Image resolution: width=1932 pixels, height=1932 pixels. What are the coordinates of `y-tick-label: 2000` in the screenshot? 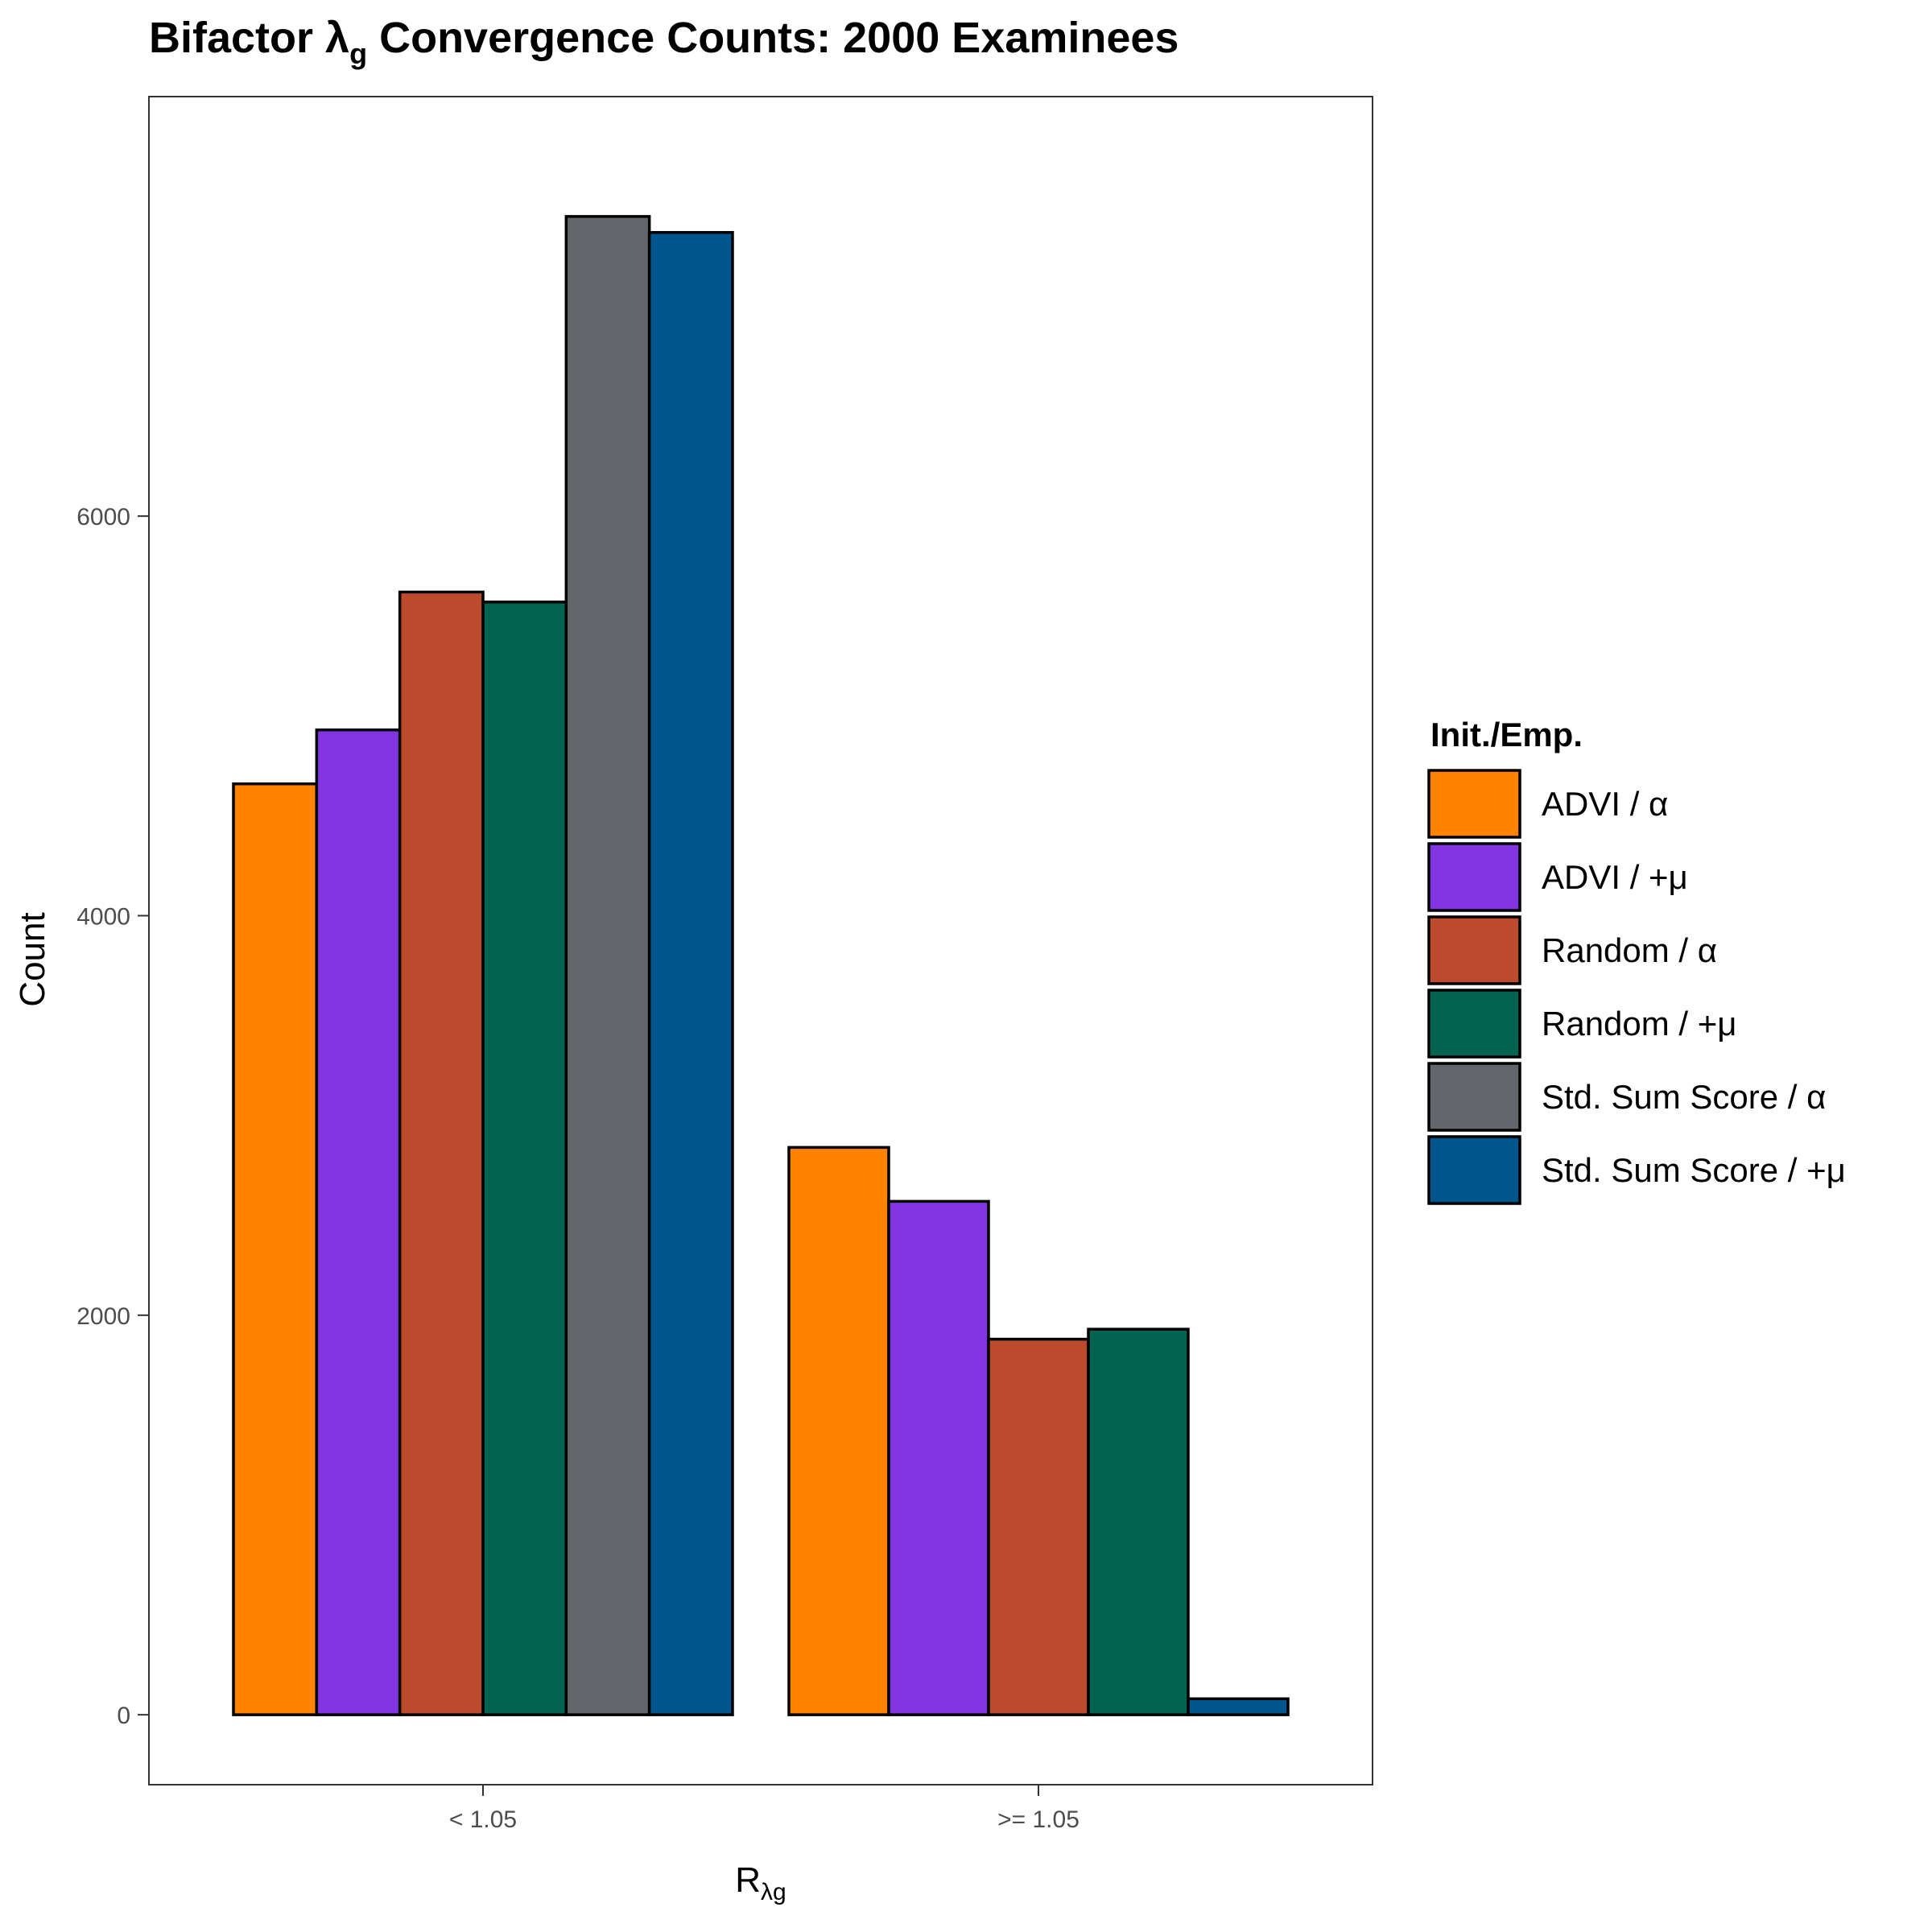 It's located at (103, 1316).